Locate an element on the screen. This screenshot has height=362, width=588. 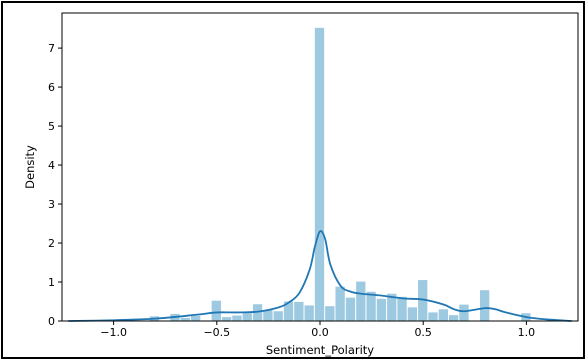
y-tick-label: 1 is located at coordinates (51, 282).